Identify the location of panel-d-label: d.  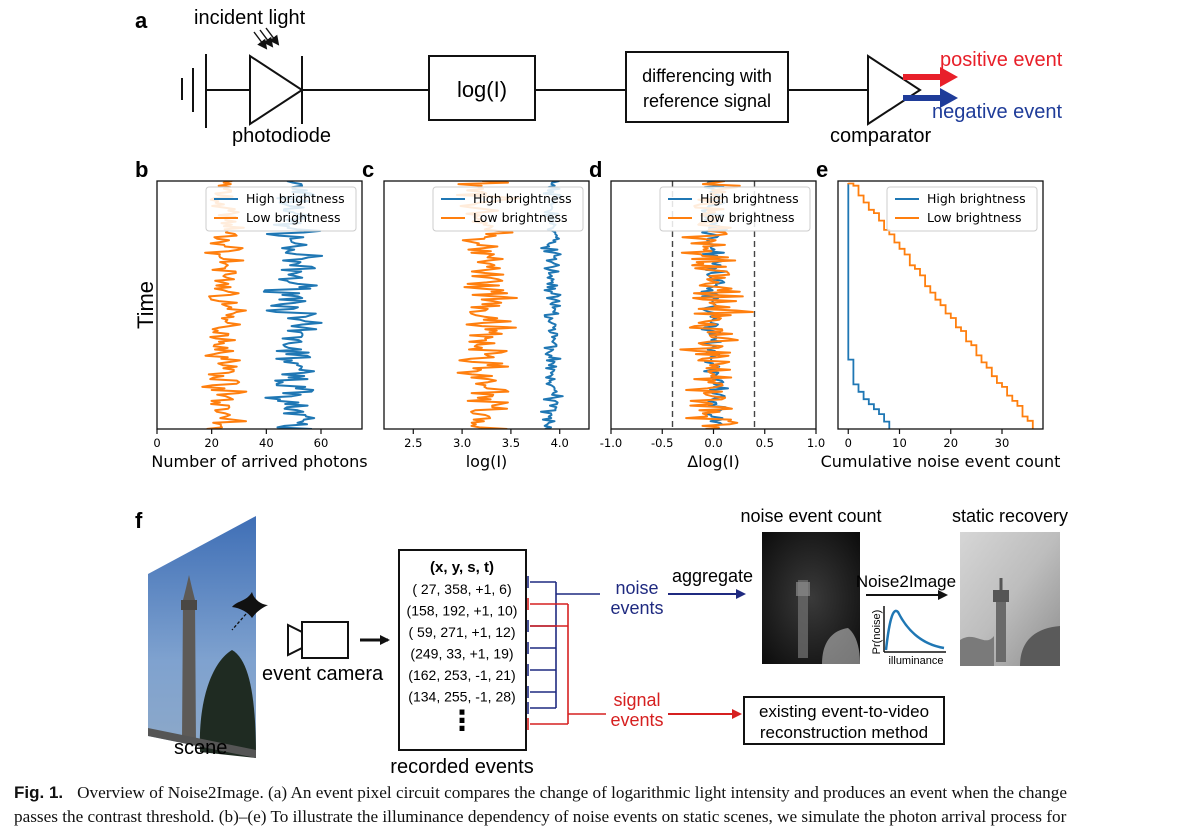
(595, 169).